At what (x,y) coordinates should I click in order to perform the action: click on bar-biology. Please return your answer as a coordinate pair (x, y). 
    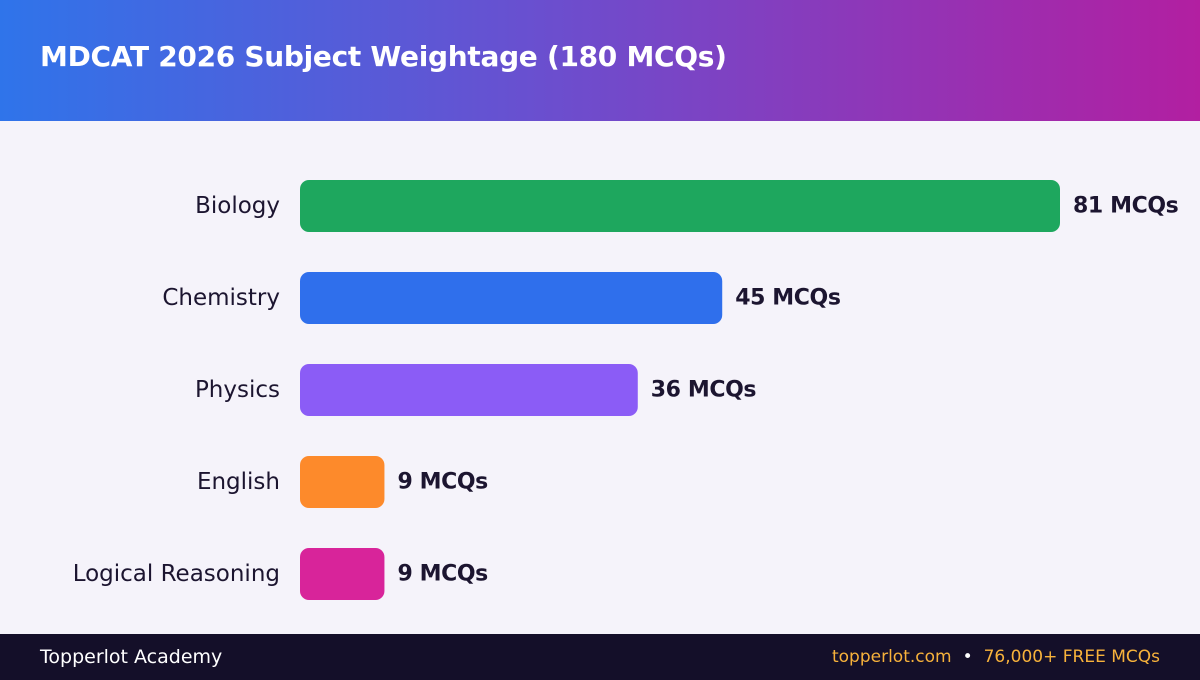
    Looking at the image, I should click on (680, 206).